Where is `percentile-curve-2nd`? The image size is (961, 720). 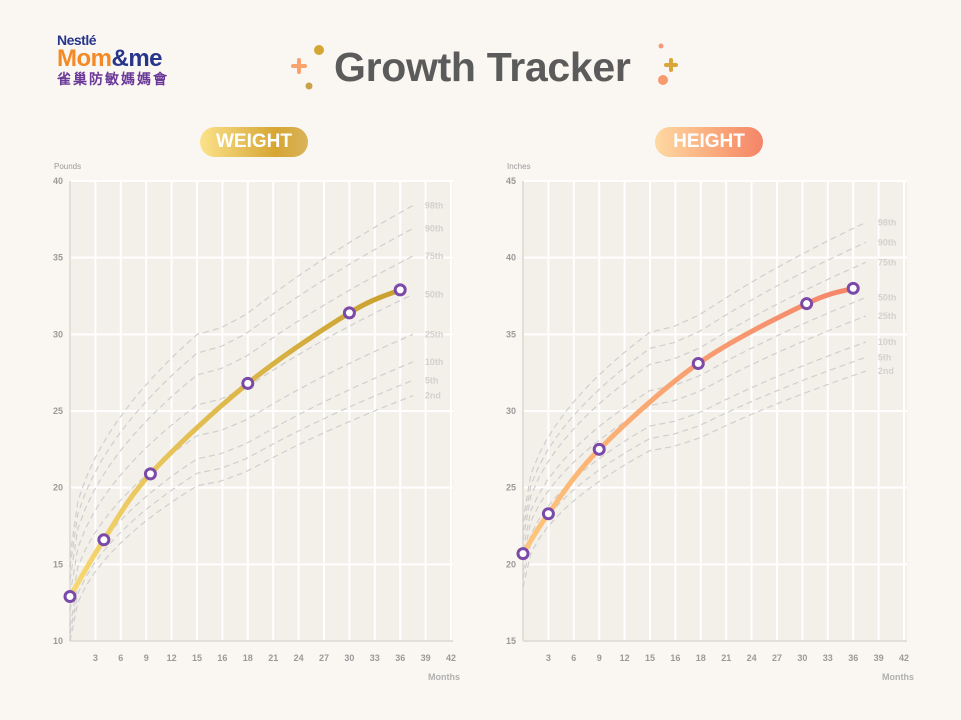
percentile-curve-2nd is located at coordinates (694, 479).